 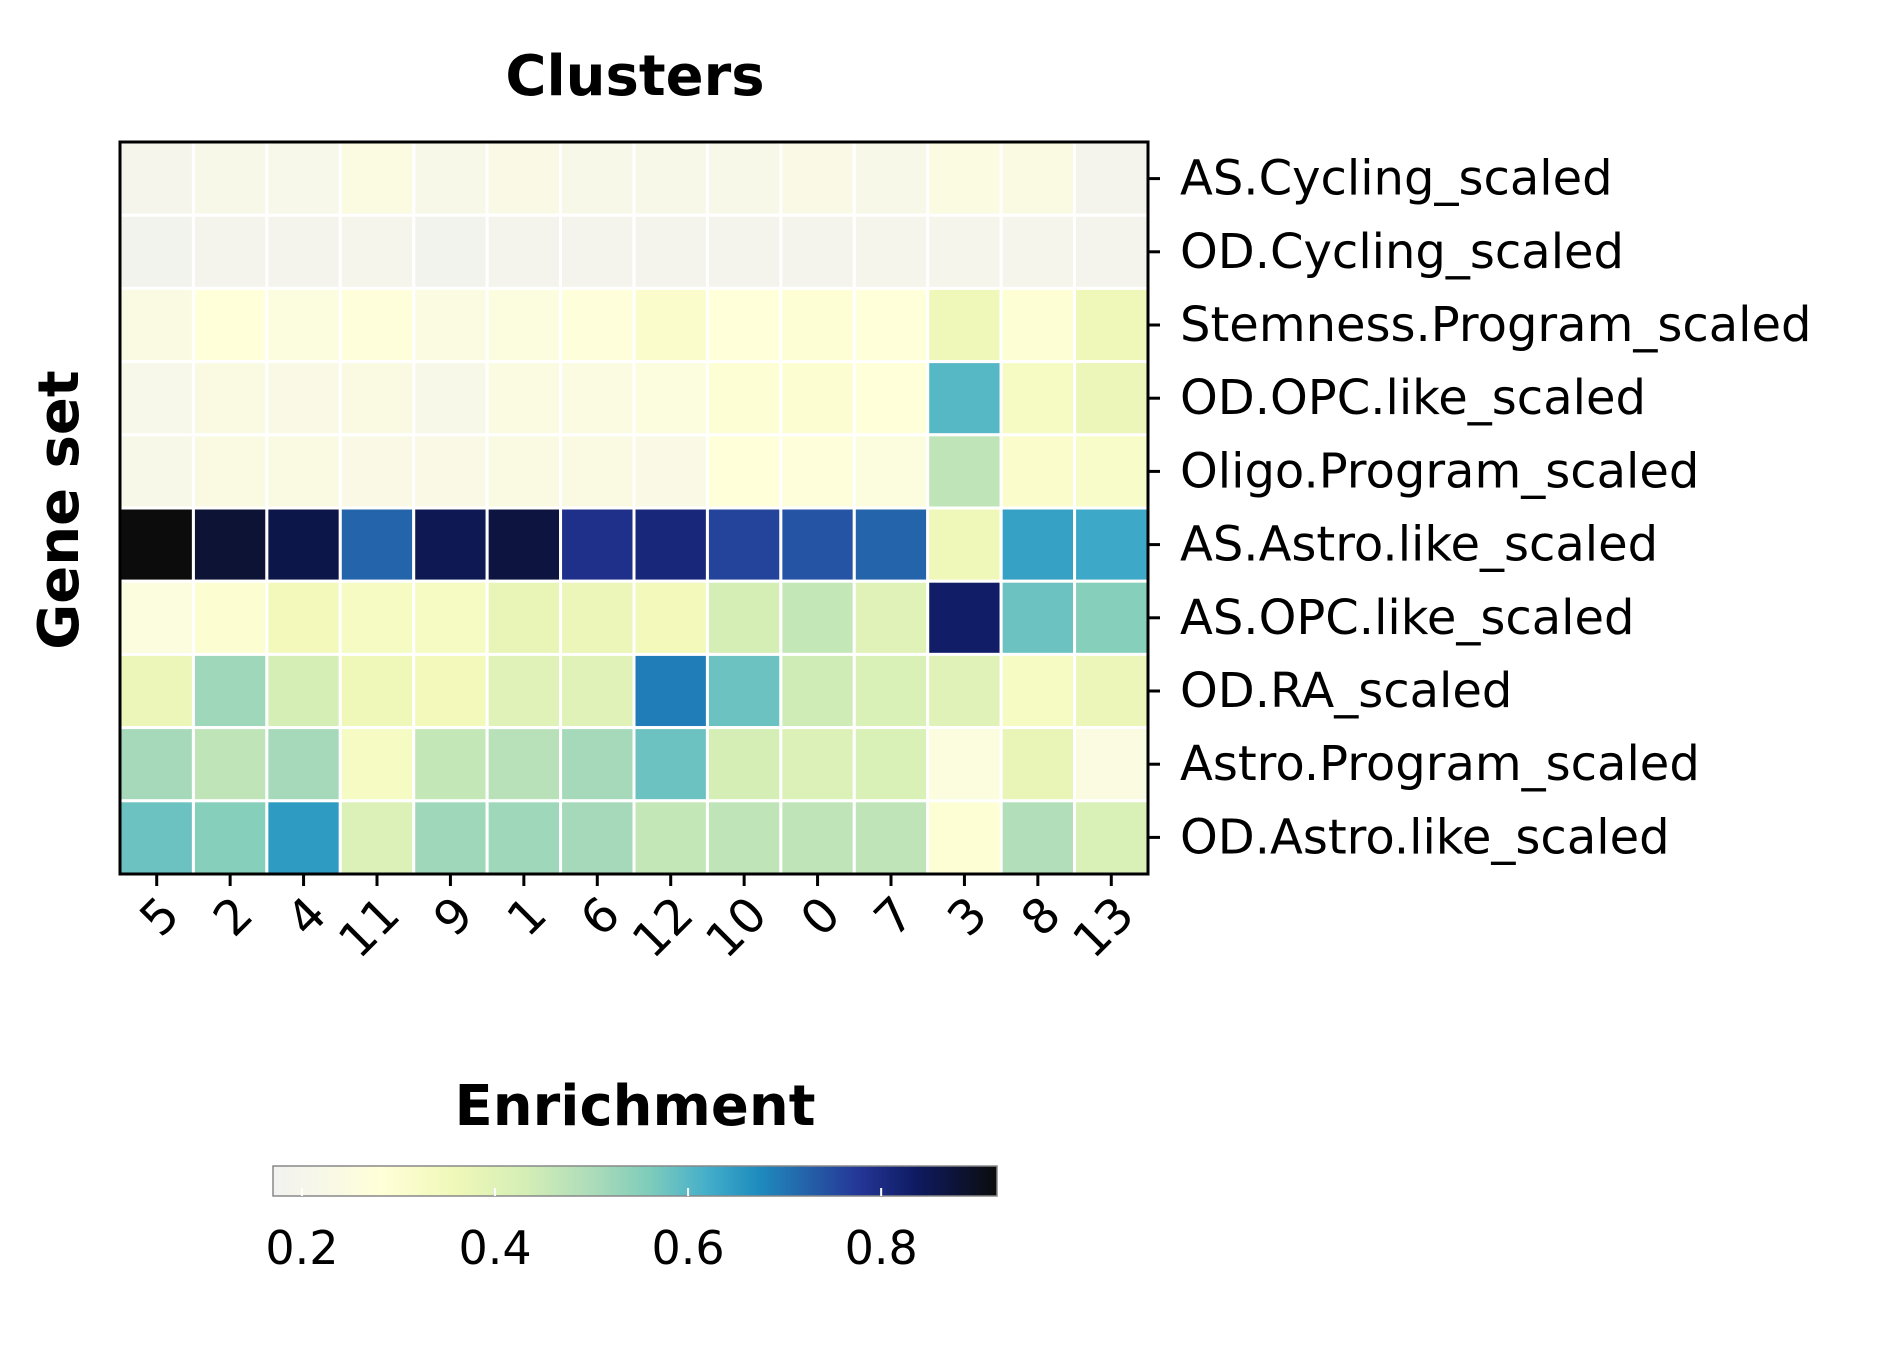 I want to click on row-label: Astro.Program_scaled, so click(x=1440, y=764).